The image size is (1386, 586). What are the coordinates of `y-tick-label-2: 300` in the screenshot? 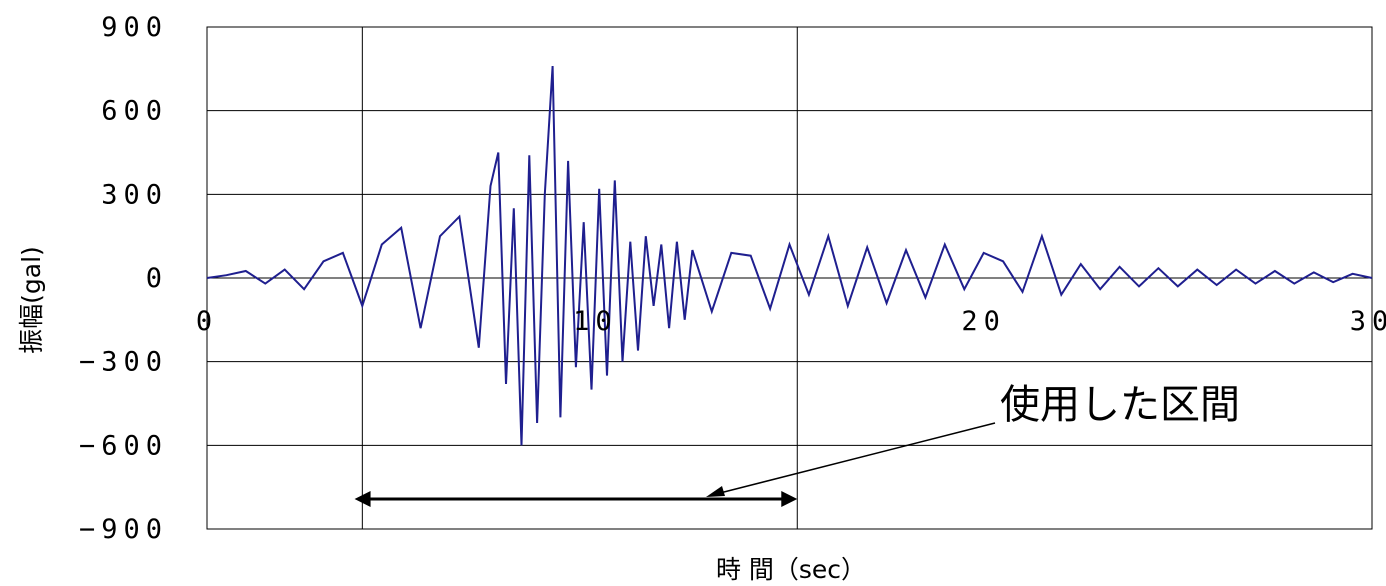 It's located at (134, 194).